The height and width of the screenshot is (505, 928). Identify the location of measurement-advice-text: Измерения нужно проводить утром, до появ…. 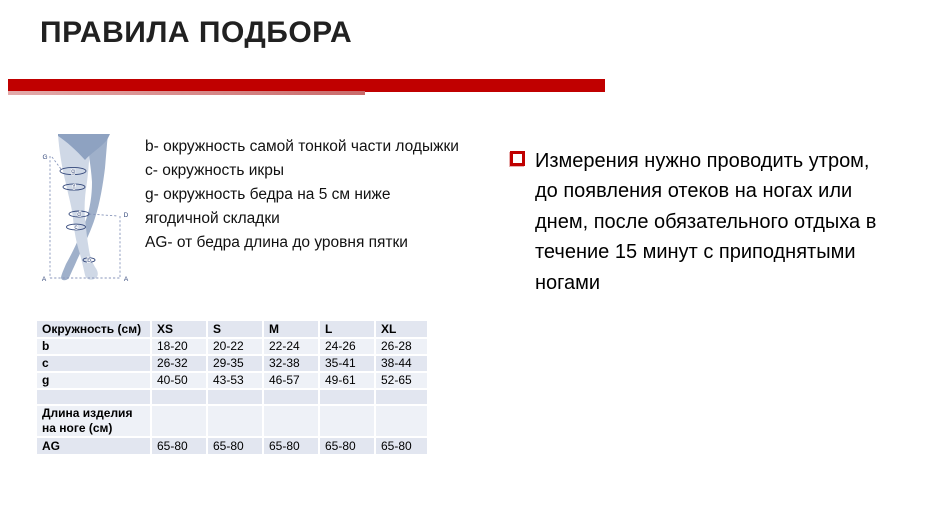
(706, 222).